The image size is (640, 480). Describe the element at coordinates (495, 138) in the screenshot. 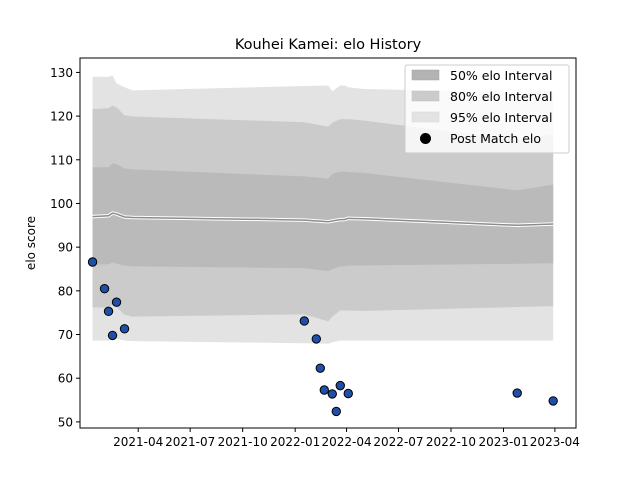

I see `legend-label-point: Post Match elo` at that location.